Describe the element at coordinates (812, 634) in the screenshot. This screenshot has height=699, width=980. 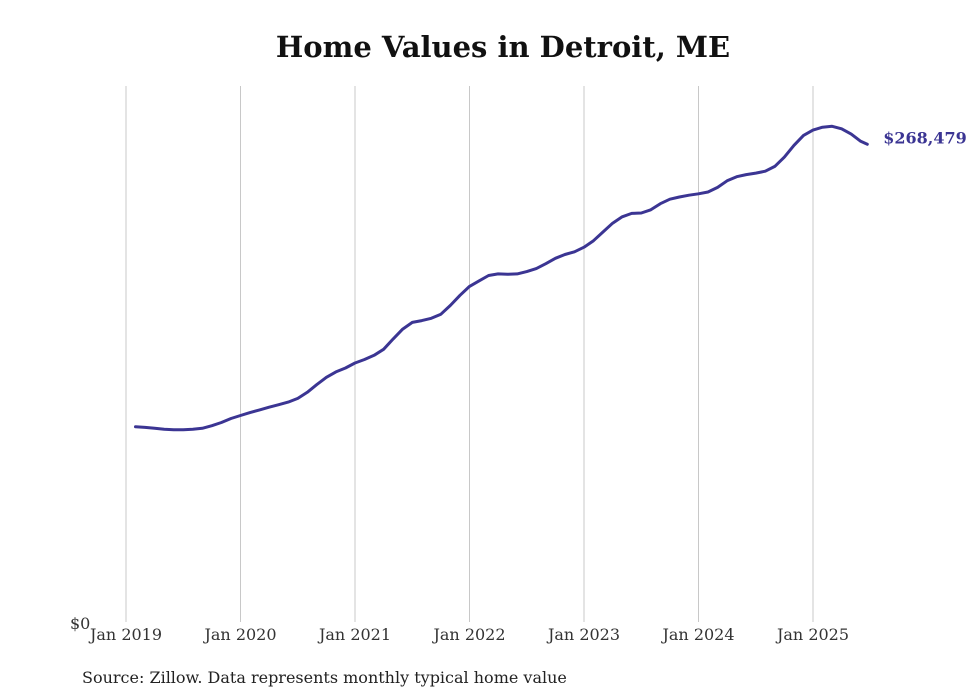
I see `x-tick-label-6: Jan 2025` at that location.